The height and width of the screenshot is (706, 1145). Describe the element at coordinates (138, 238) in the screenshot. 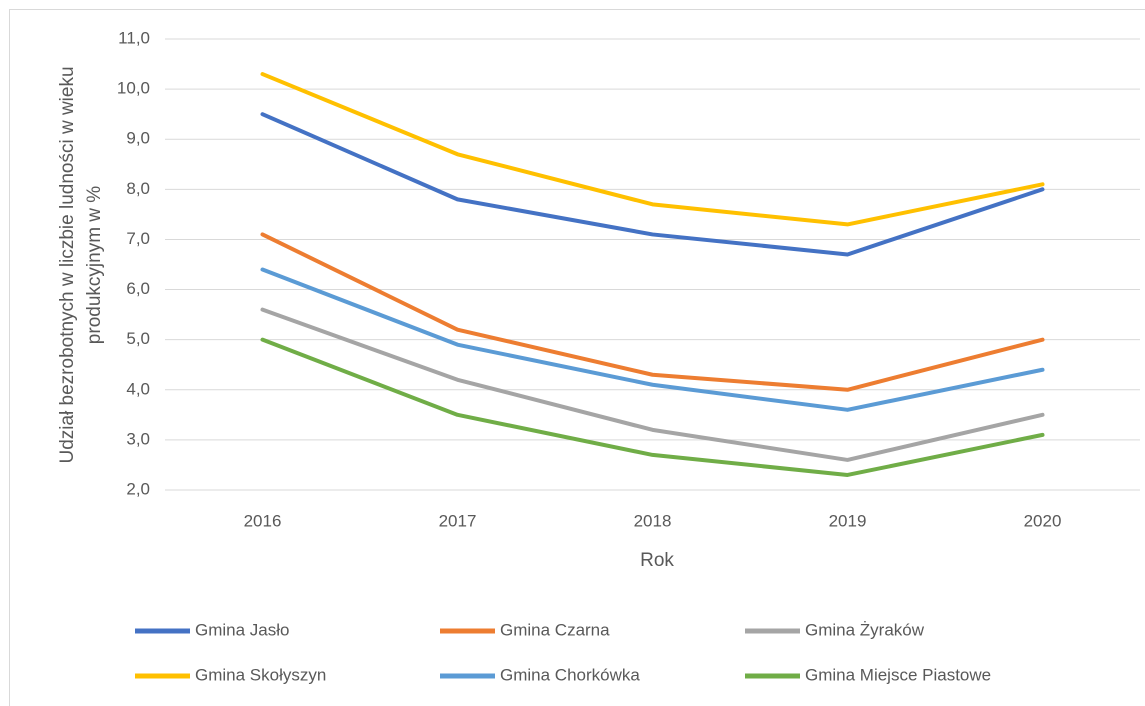

I see `y-tick-label: 7,0` at that location.